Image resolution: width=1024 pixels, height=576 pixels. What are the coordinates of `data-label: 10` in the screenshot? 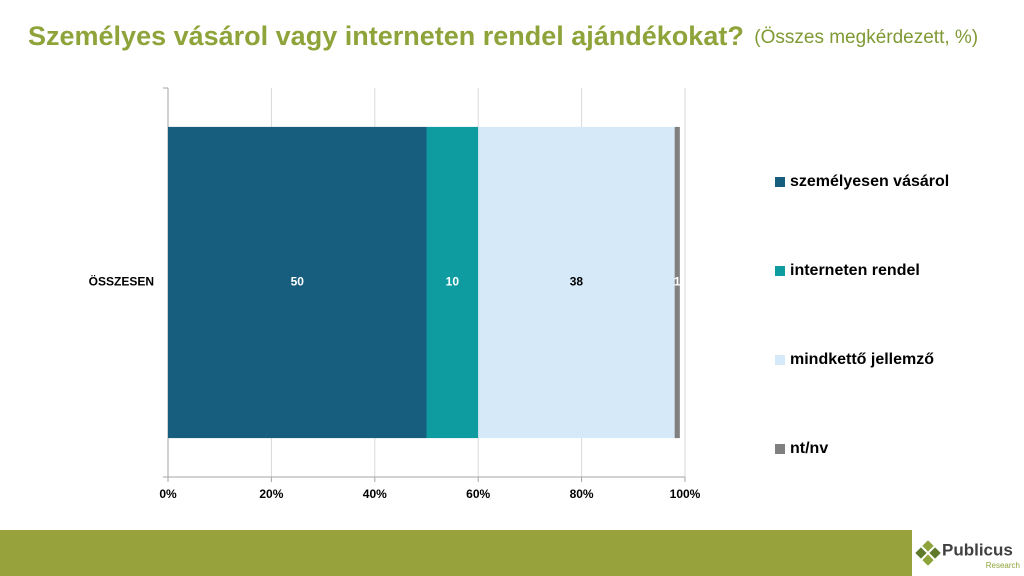 It's located at (453, 282).